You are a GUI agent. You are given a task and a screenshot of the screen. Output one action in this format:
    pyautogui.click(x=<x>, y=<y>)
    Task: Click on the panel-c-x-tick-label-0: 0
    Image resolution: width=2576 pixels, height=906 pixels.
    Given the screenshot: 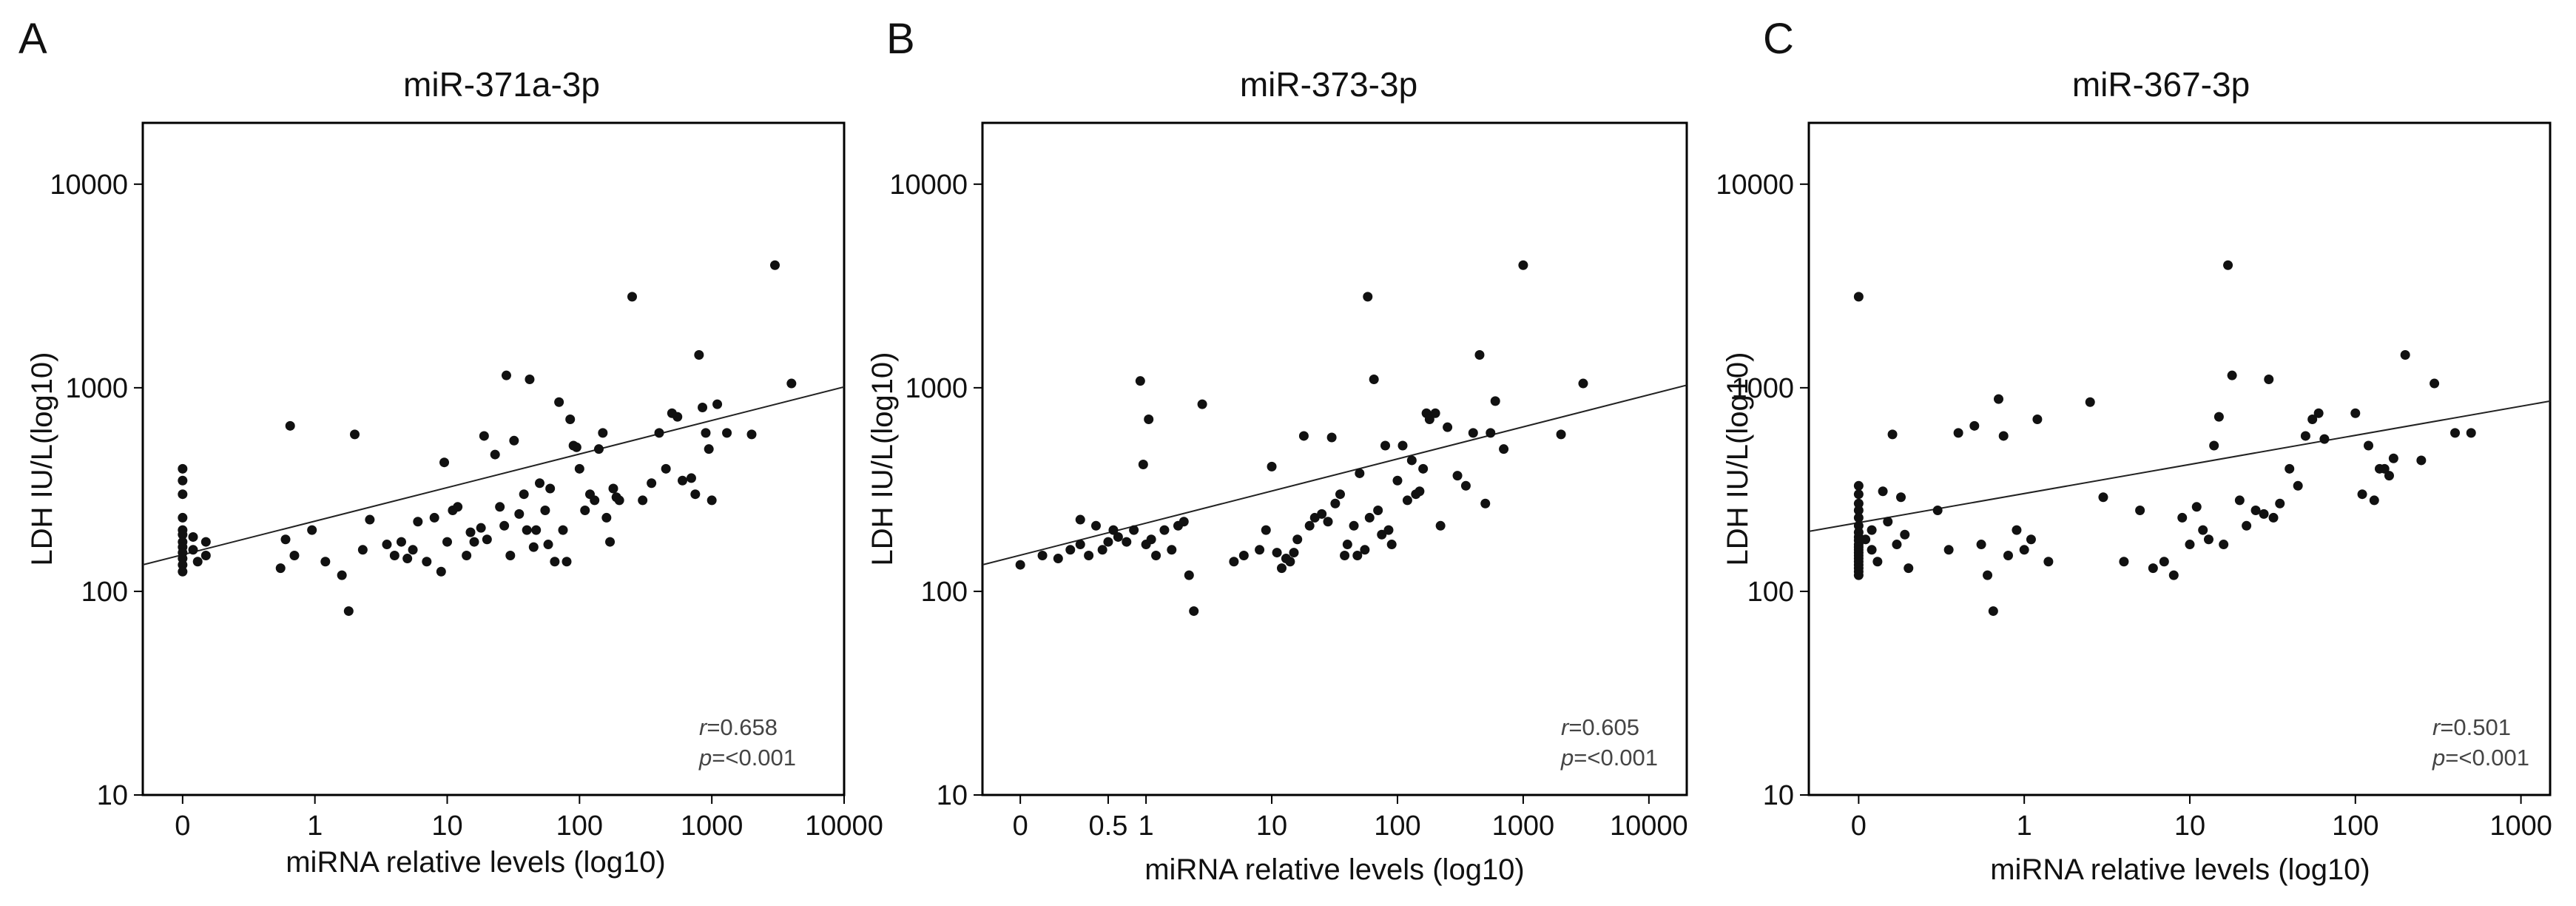 What is the action you would take?
    pyautogui.click(x=1859, y=826)
    